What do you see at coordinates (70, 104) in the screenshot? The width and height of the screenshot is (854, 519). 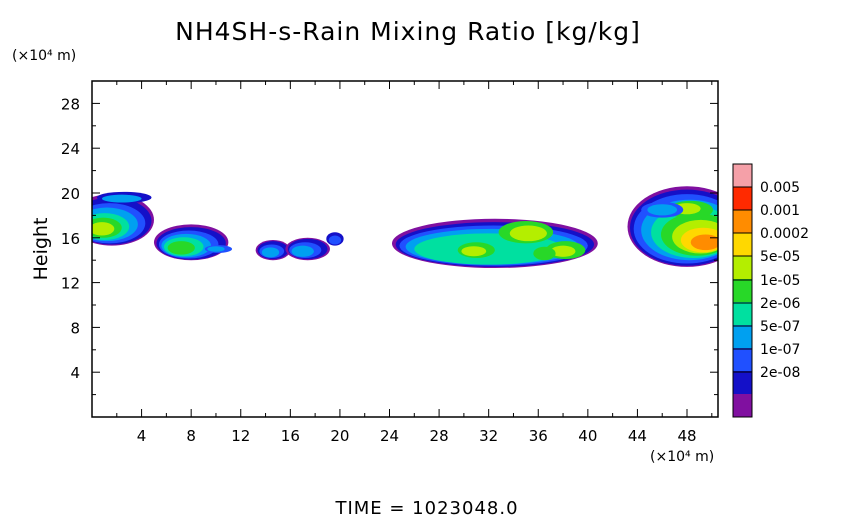 I see `y-tick-label: 28` at bounding box center [70, 104].